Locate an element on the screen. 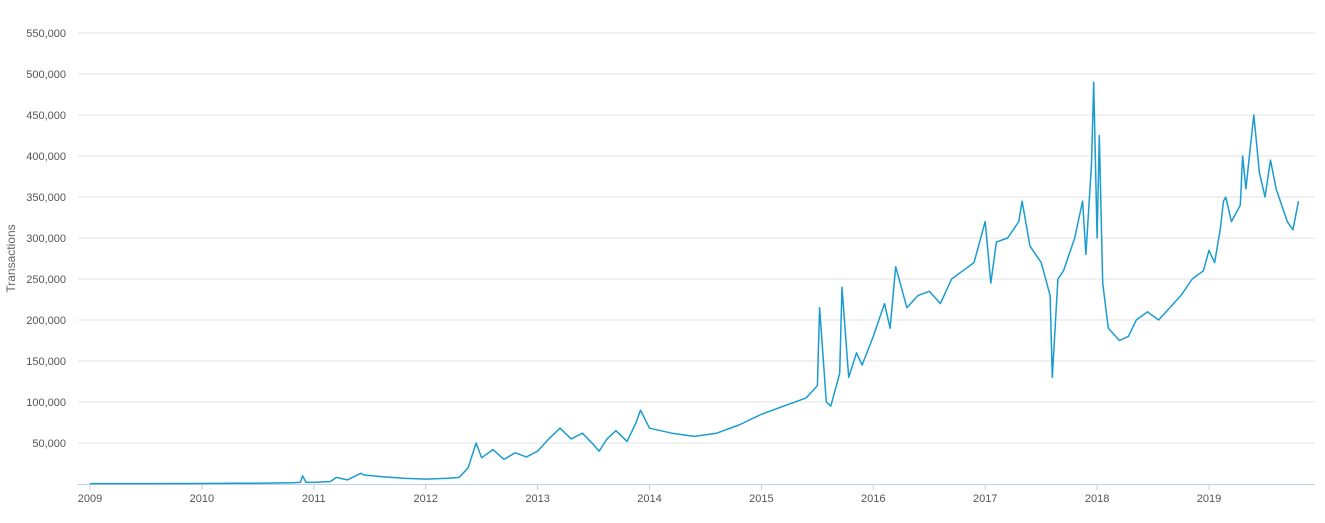  x-tick-label: 2018 is located at coordinates (1097, 499).